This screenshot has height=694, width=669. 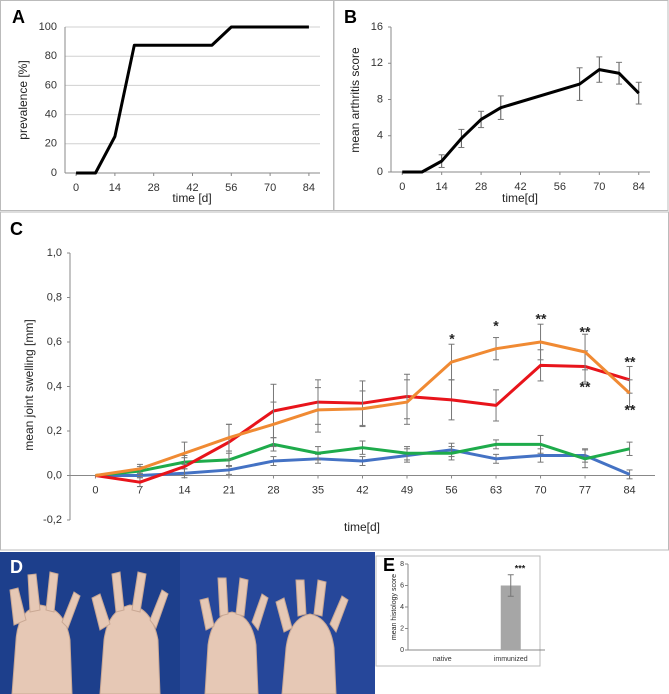 What do you see at coordinates (54, 431) in the screenshot?
I see `y-tick-label: 0,2` at bounding box center [54, 431].